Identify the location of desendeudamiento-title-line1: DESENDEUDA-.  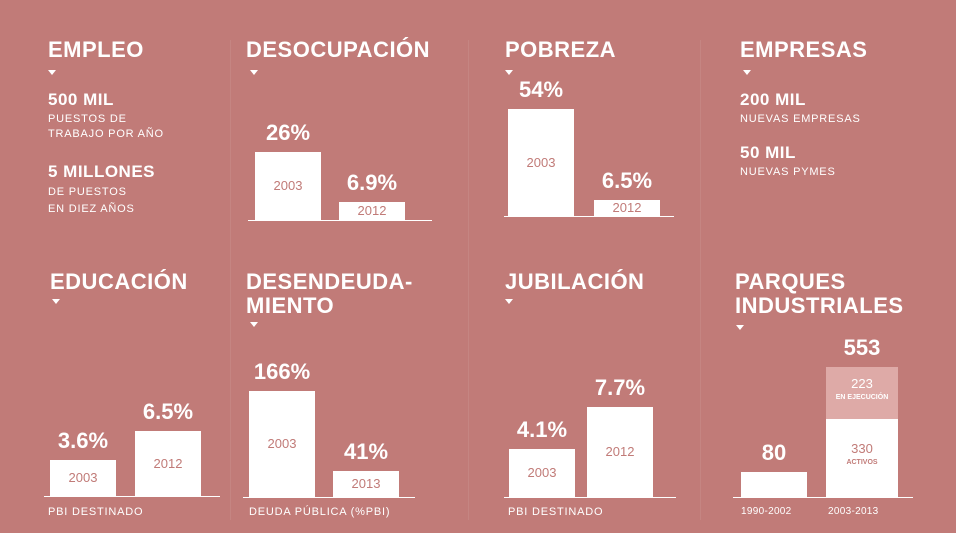
(329, 281).